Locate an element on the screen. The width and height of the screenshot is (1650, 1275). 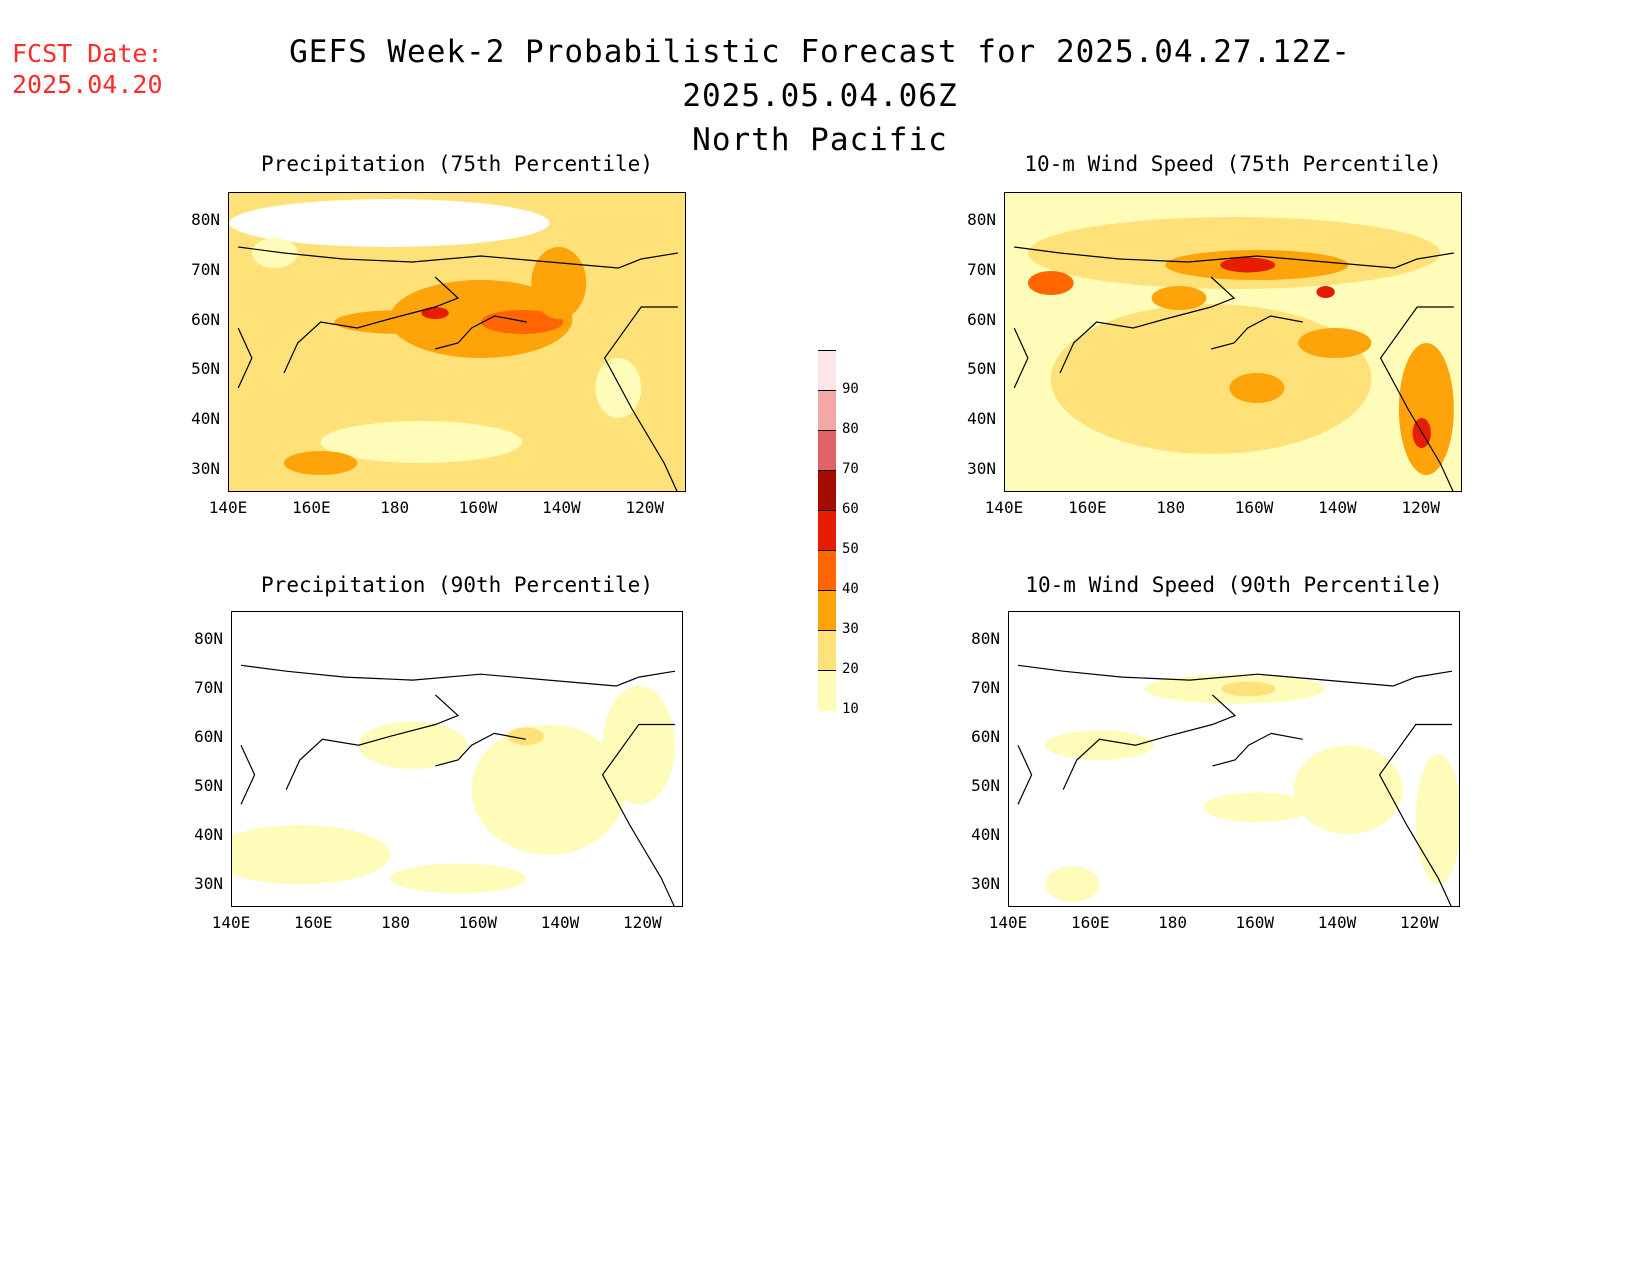
title-line-2: North Pacific is located at coordinates (820, 140).